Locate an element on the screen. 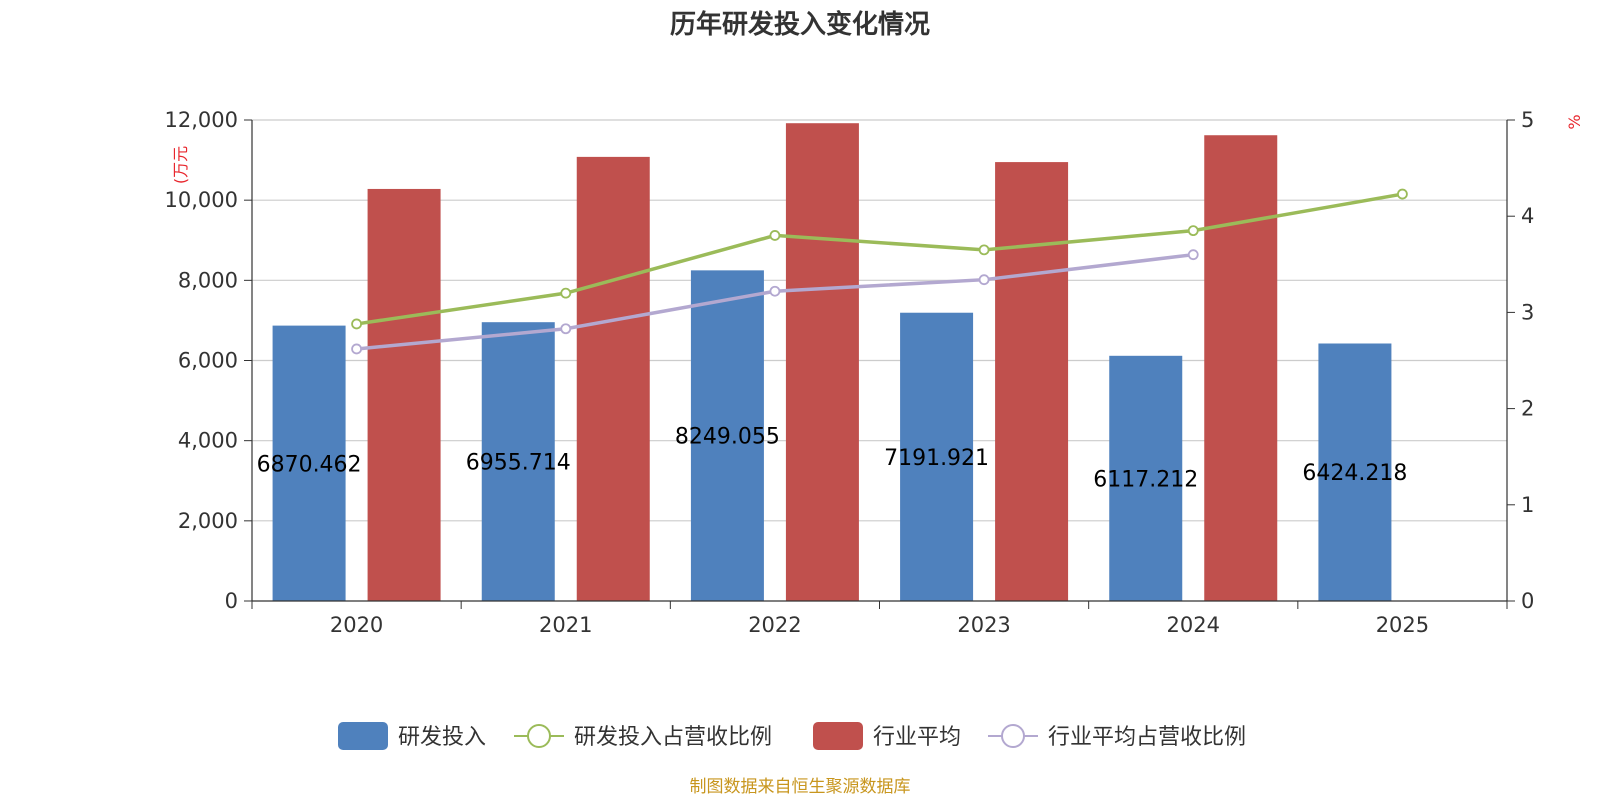  x-tick-label: 2023 is located at coordinates (983, 625).